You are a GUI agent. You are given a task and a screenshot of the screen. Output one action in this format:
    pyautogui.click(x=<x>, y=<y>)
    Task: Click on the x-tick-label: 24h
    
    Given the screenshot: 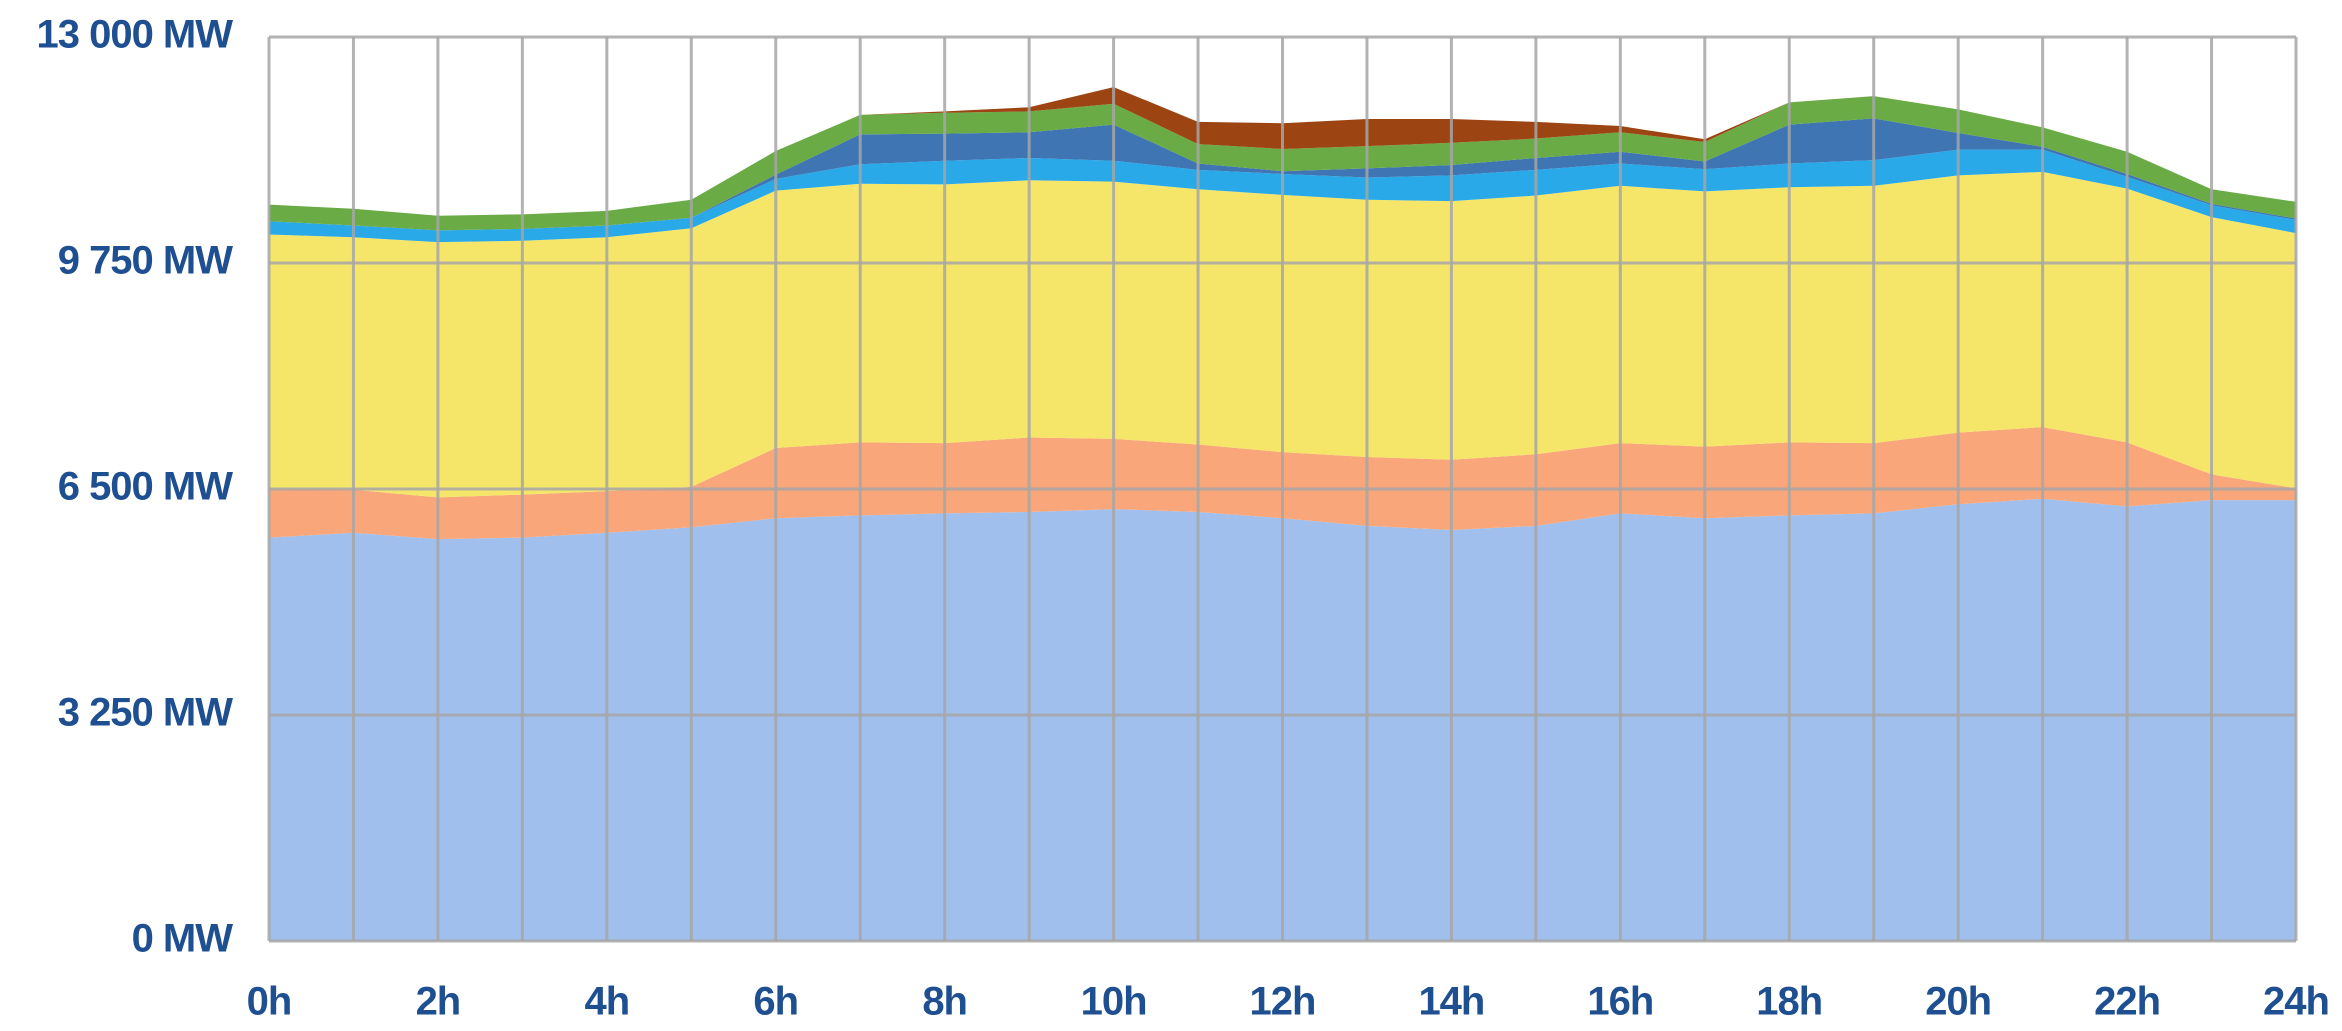 What is the action you would take?
    pyautogui.click(x=2296, y=1002)
    